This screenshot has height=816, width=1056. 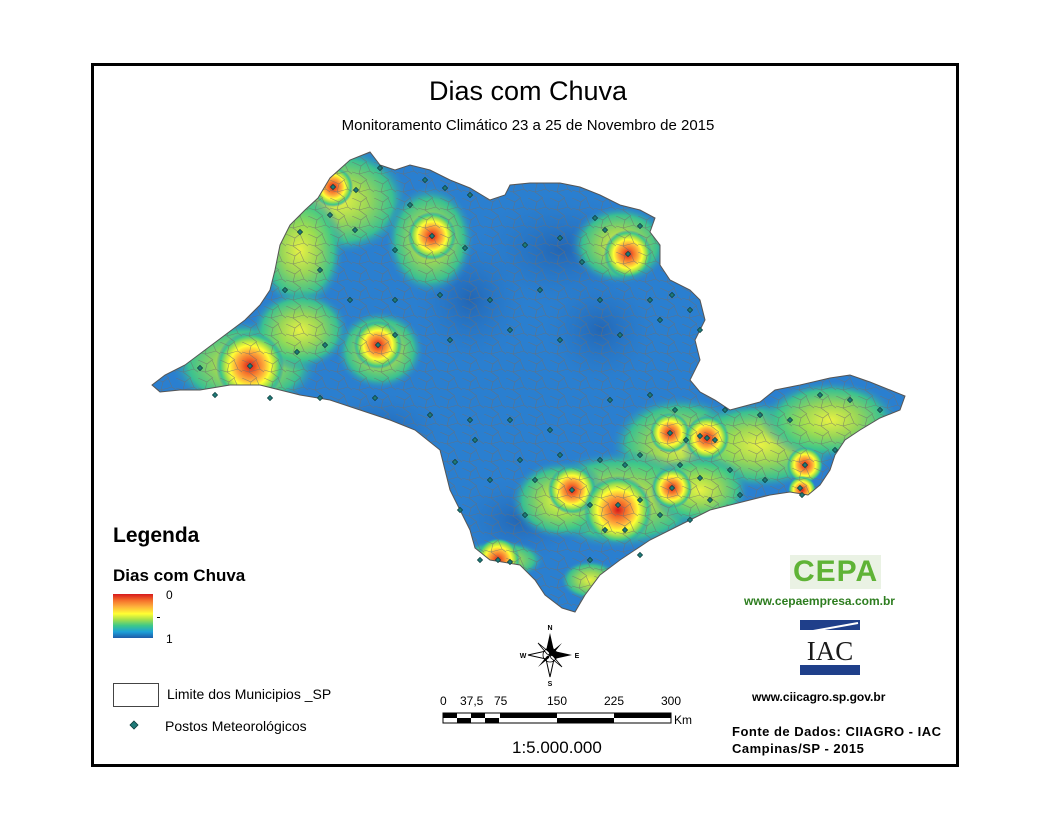 What do you see at coordinates (523, 656) in the screenshot?
I see `compass-w: W` at bounding box center [523, 656].